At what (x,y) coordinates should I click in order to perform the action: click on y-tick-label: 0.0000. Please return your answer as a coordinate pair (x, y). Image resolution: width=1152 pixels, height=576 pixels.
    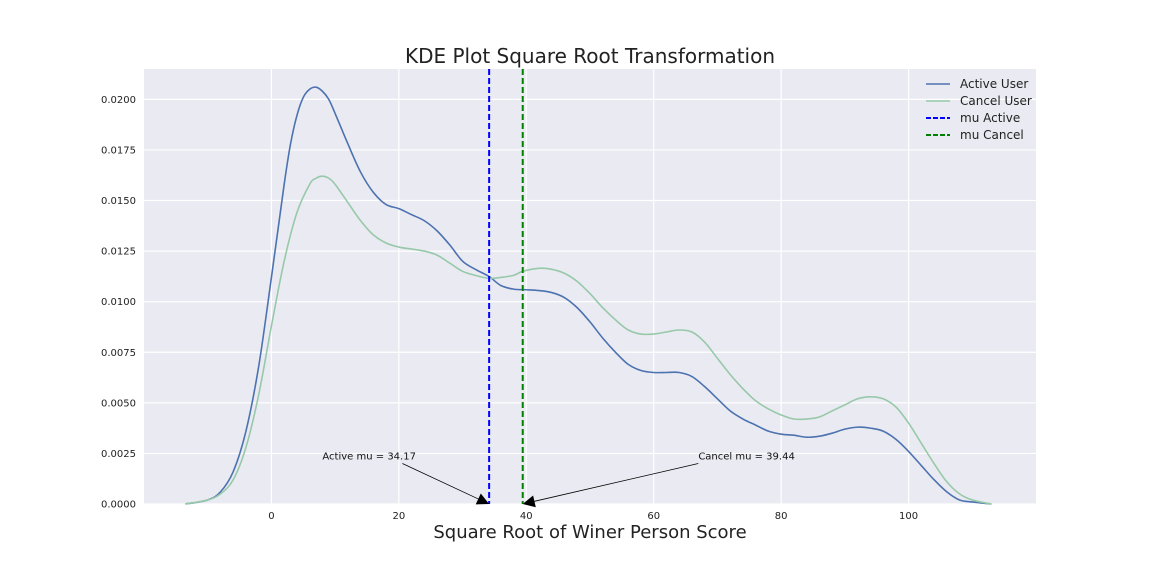
    Looking at the image, I should click on (118, 505).